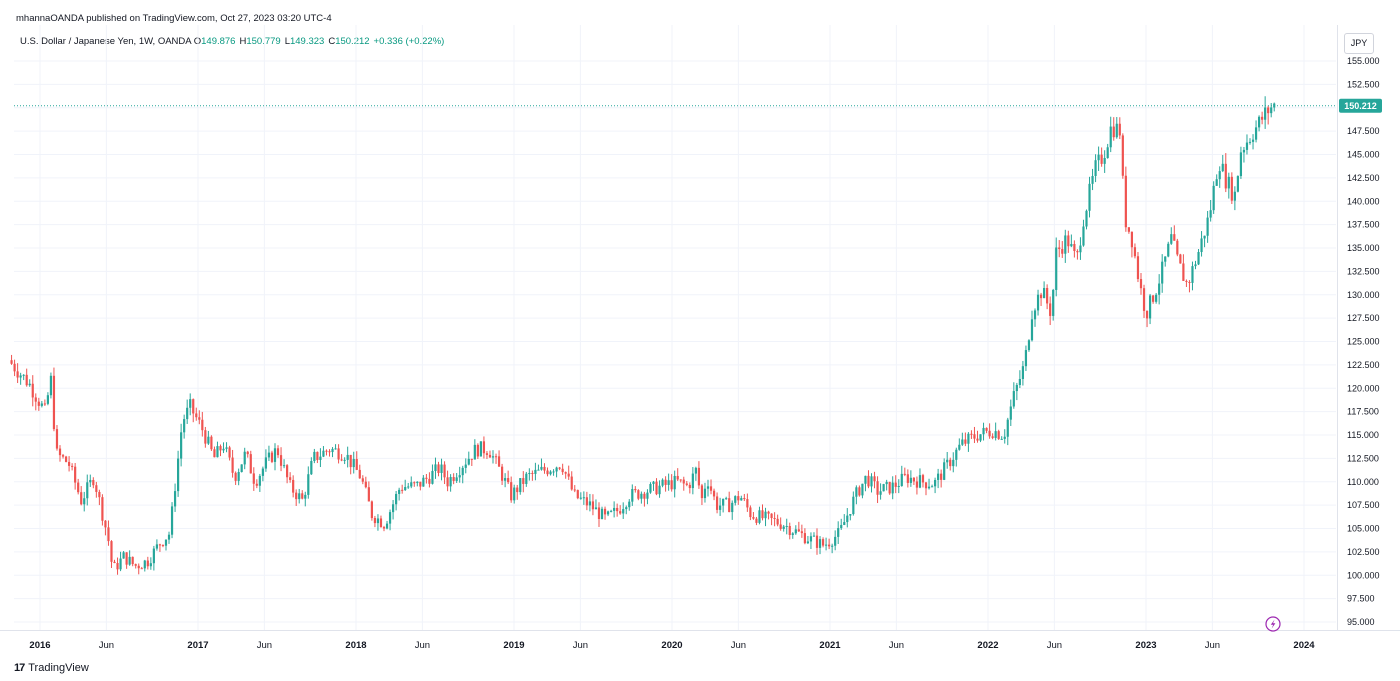 The width and height of the screenshot is (1400, 681). I want to click on low-value: 149.323, so click(307, 41).